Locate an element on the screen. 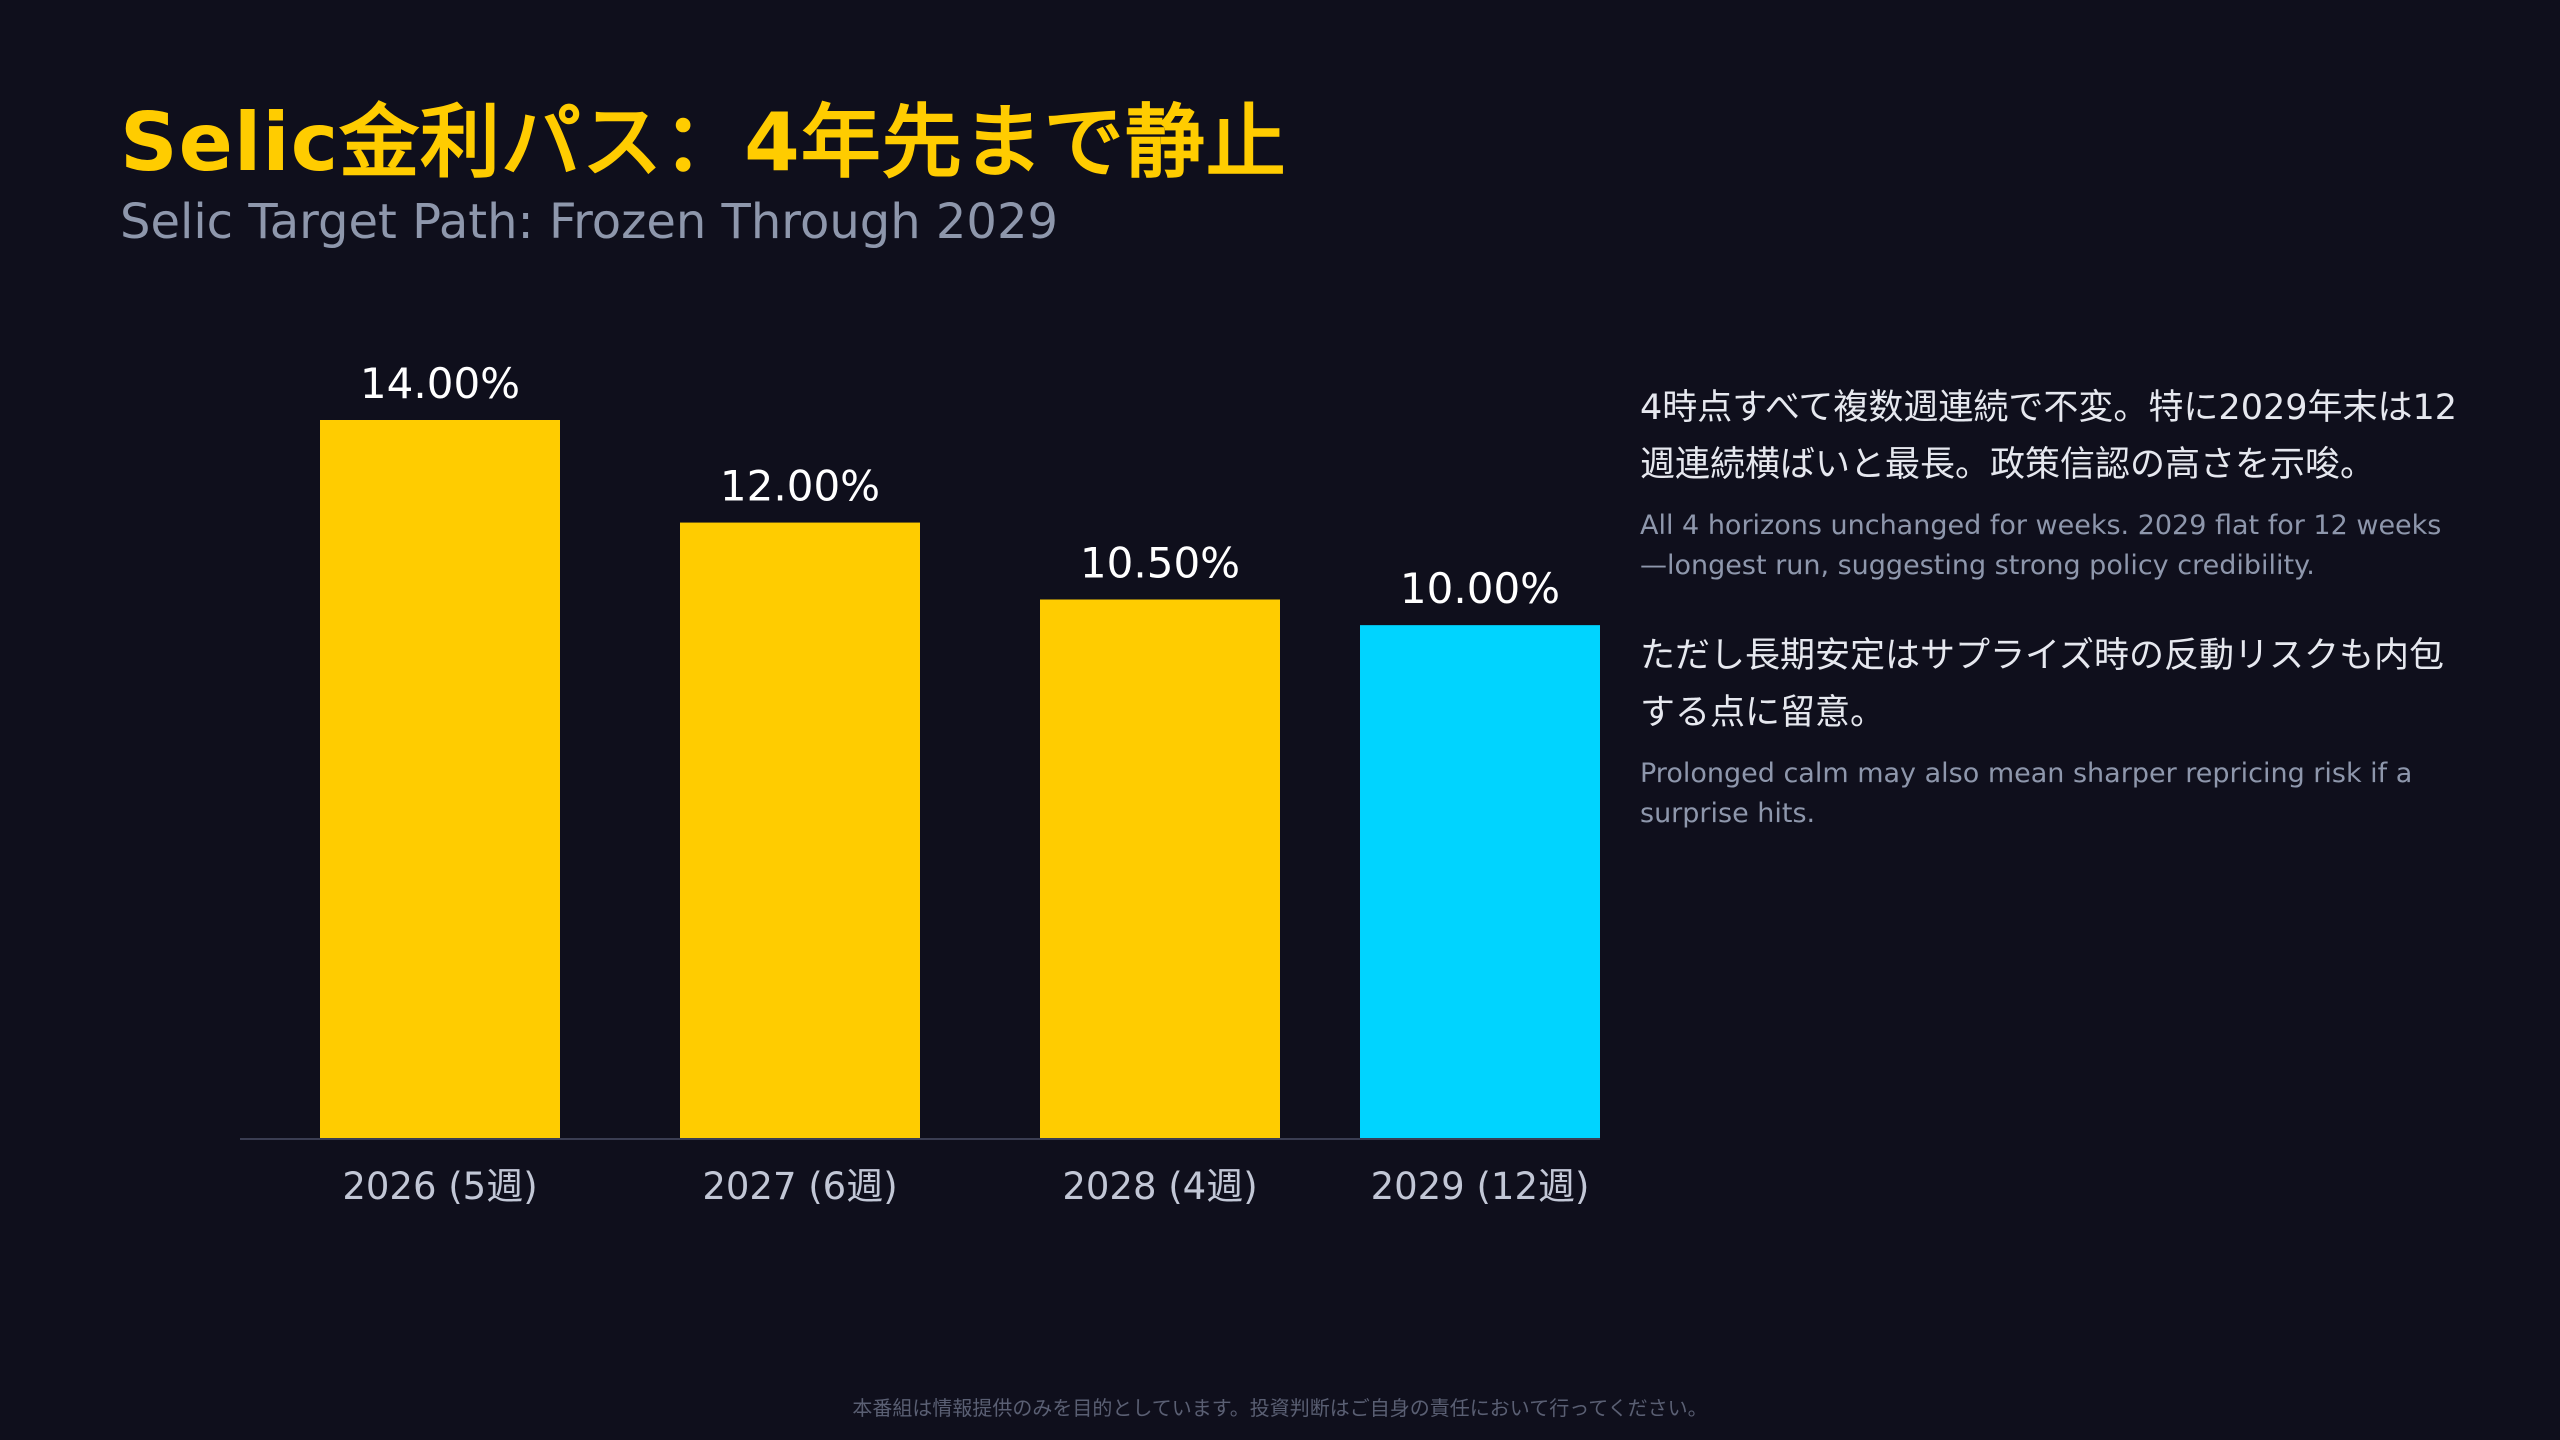  commentary-2-japanese: ただし長期安定はサプライズ時の反動リスクも内包する点に留意。 is located at coordinates (2042, 684).